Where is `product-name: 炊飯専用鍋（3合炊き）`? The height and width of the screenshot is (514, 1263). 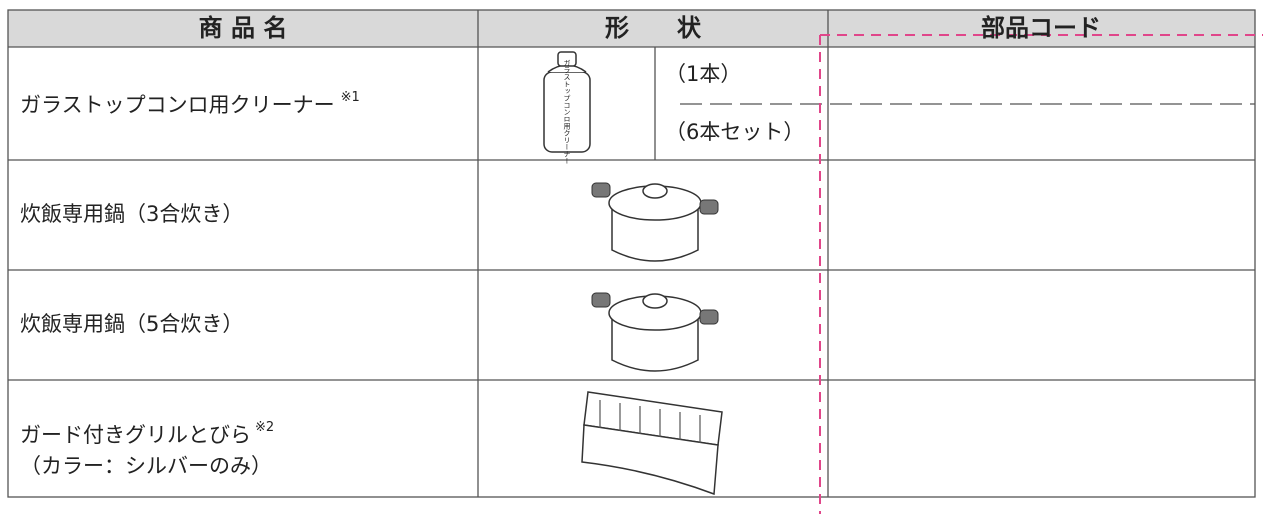 product-name: 炊飯専用鍋（3合炊き） is located at coordinates (131, 214).